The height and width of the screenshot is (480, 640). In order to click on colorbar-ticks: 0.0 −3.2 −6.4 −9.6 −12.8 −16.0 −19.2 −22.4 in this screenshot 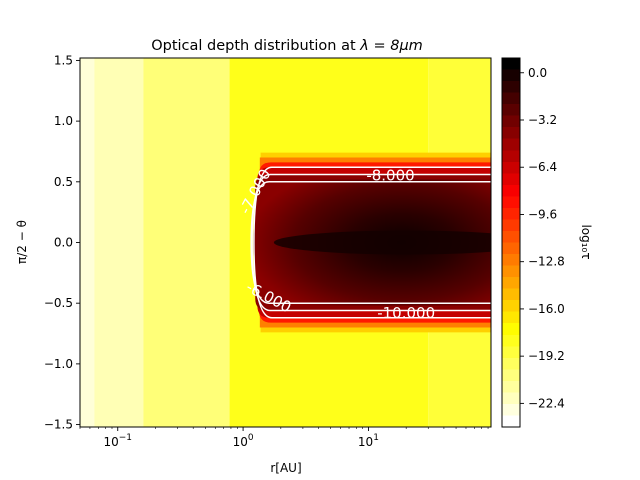, I will do `click(542, 238)`.